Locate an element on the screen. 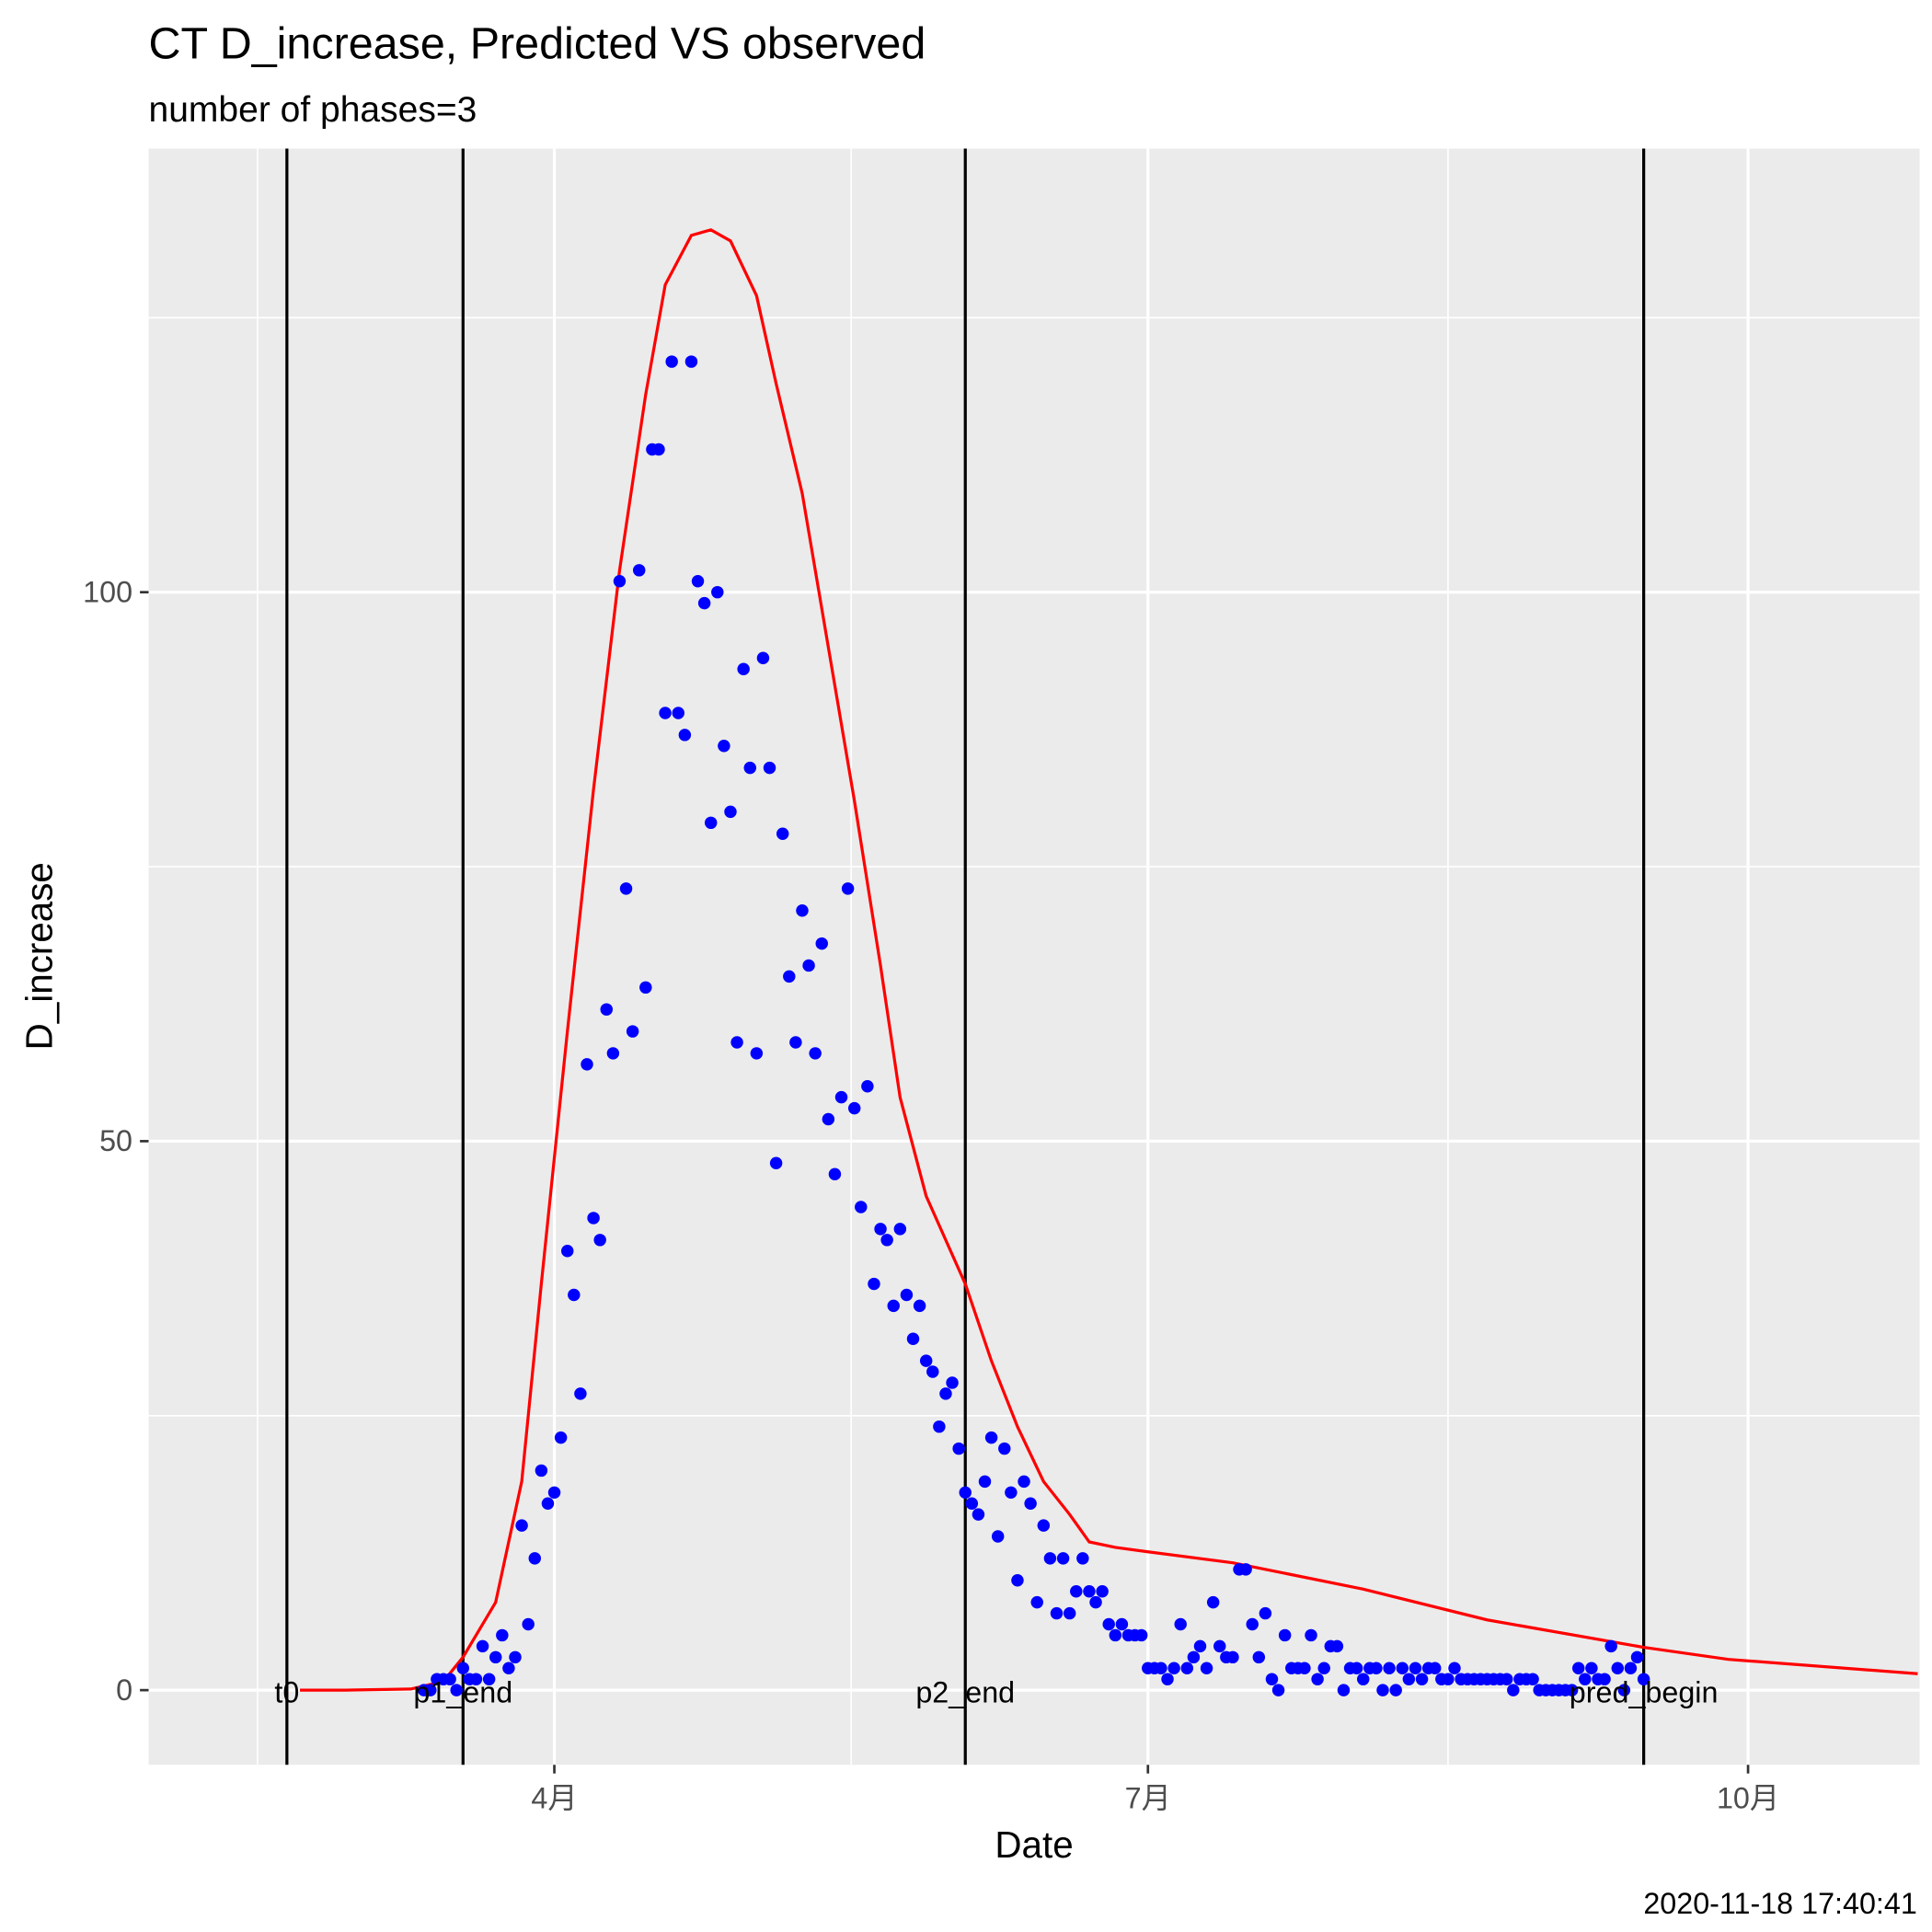  x-axis-title: Date is located at coordinates (1034, 1844).